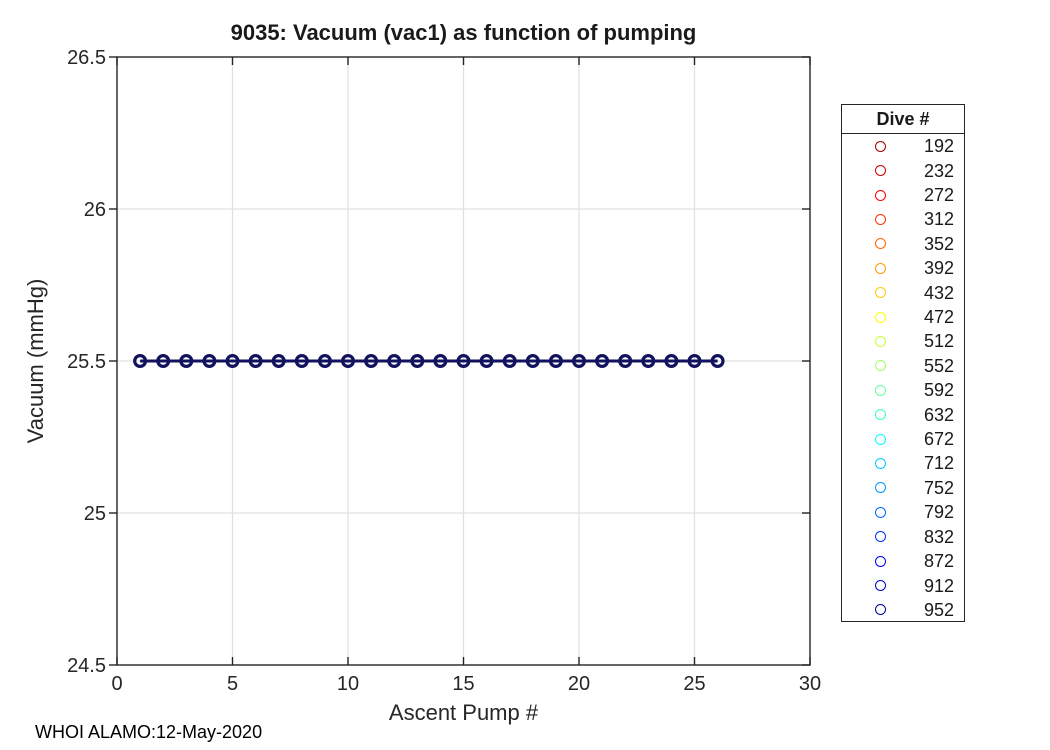  What do you see at coordinates (938, 536) in the screenshot?
I see `legend-entry-label: 832` at bounding box center [938, 536].